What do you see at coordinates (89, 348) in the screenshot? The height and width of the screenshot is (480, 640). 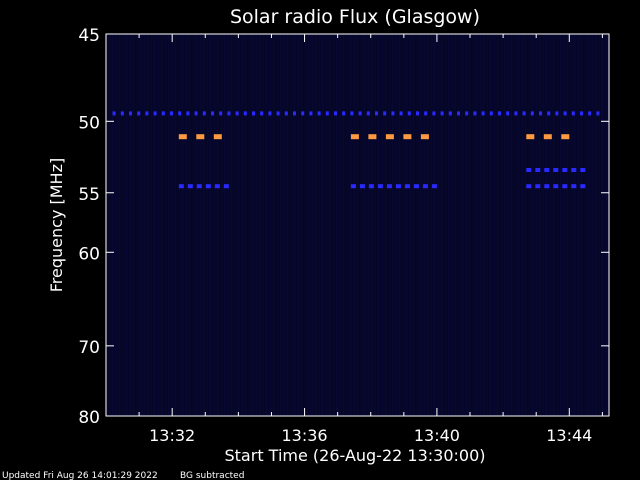 I see `y-tick-label: 70` at bounding box center [89, 348].